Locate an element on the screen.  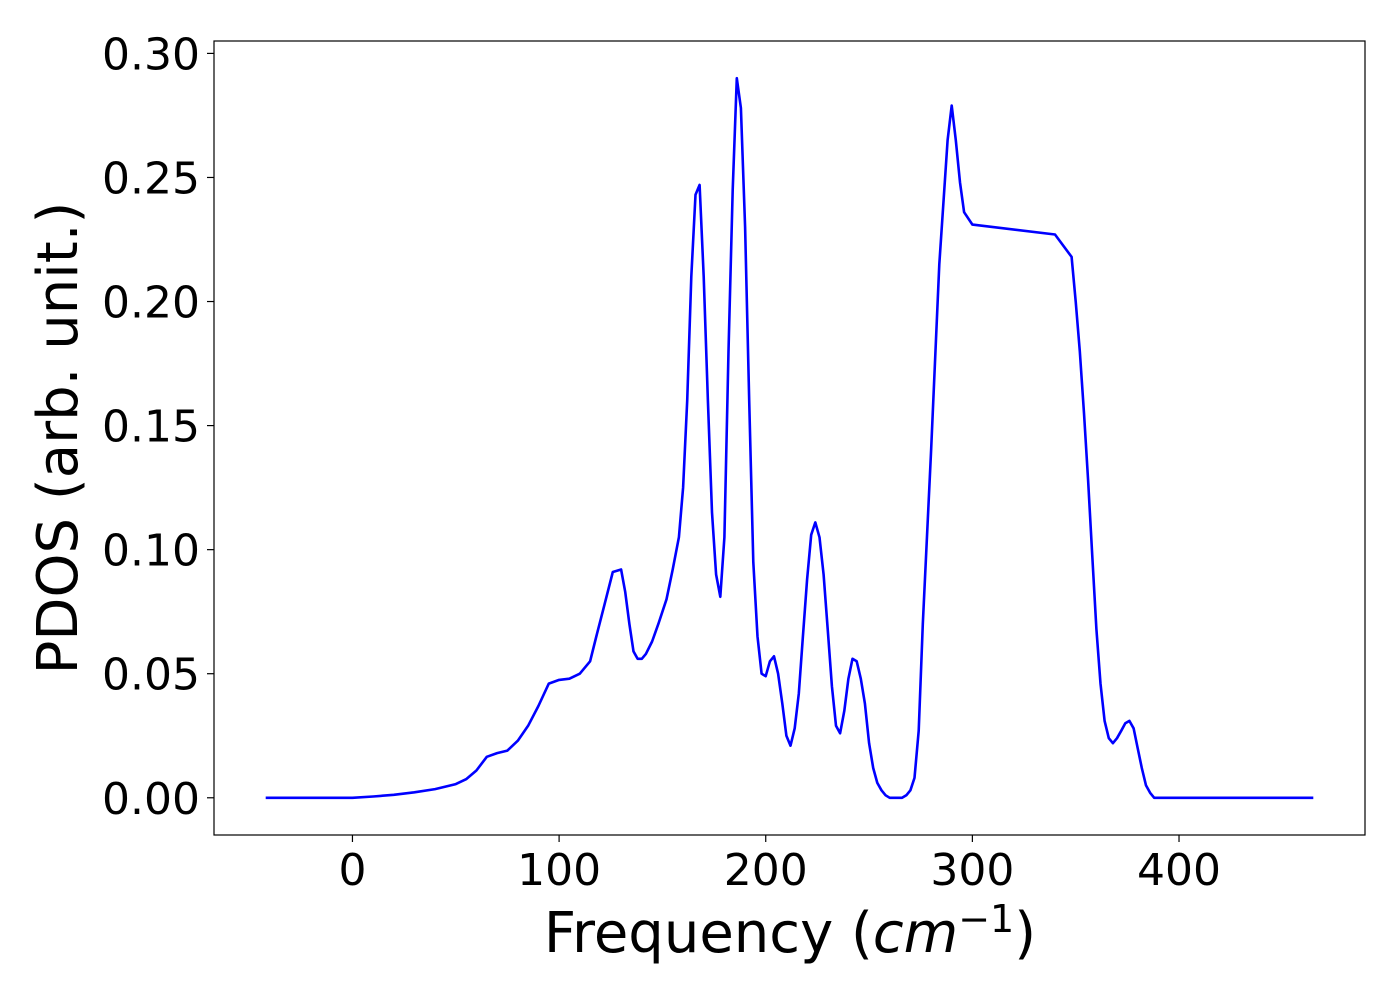
y-tick-label: 0.10 is located at coordinates (151, 551).